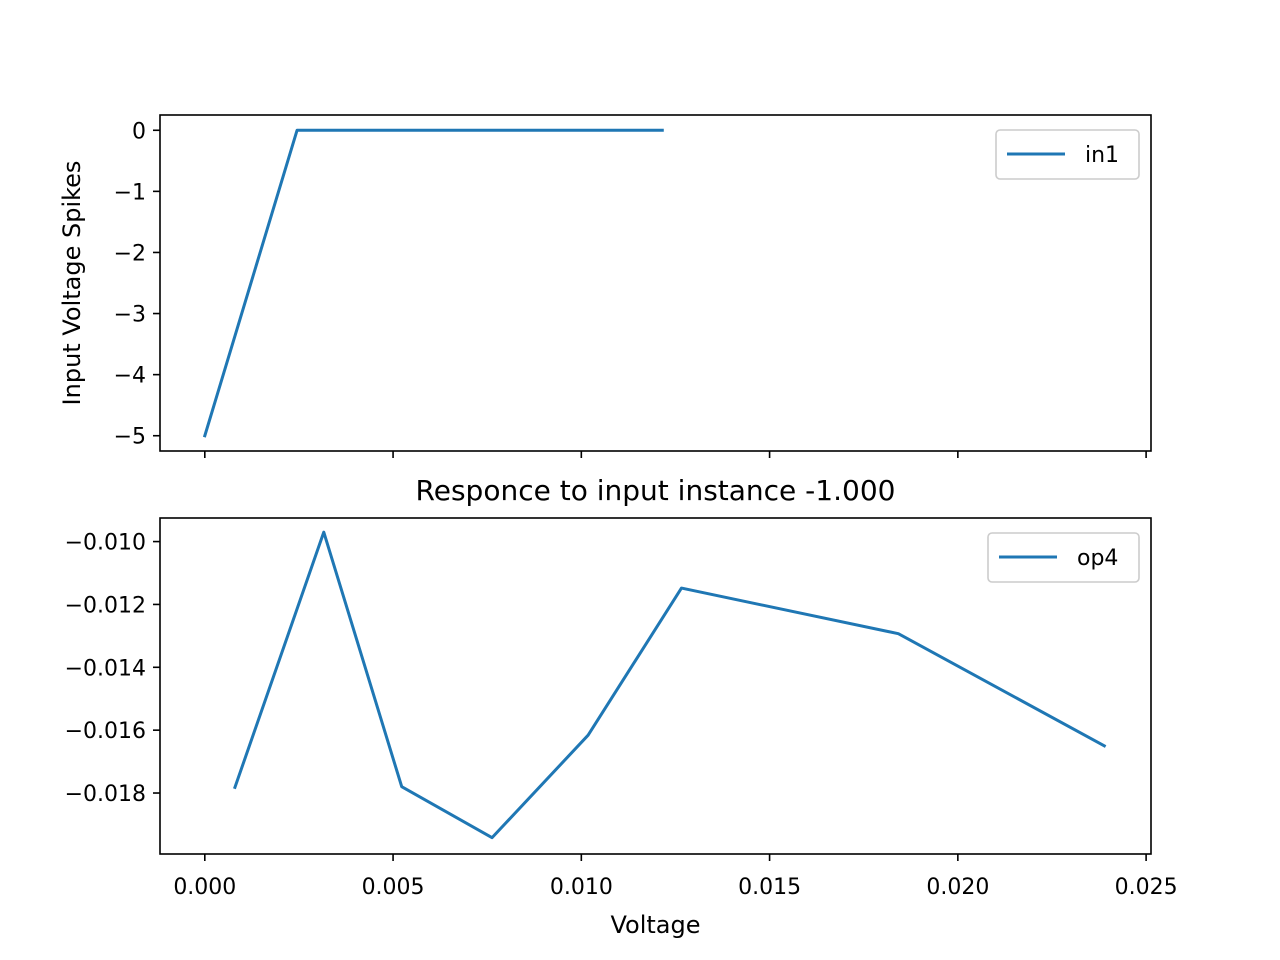  Describe the element at coordinates (656, 490) in the screenshot. I see `bottom-chart-title: Responce to input instance -1.000` at that location.